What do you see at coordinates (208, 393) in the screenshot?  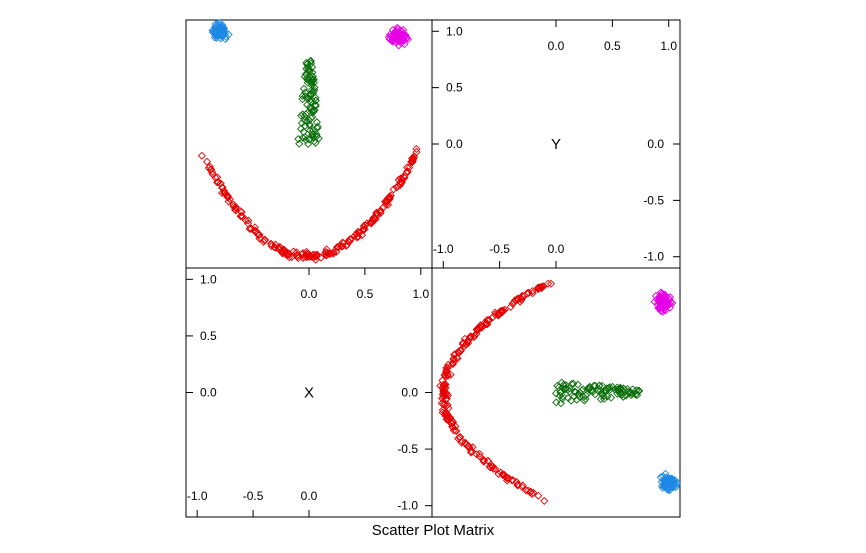 I see `tick-label-left: 0.0` at bounding box center [208, 393].